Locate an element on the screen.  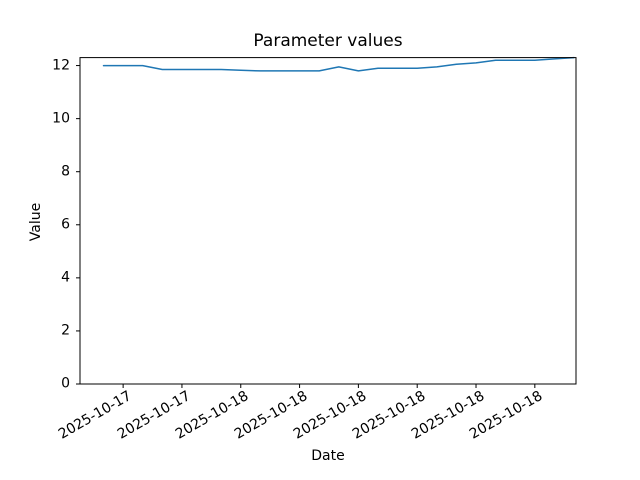
y-tick-label: 10 is located at coordinates (61, 118).